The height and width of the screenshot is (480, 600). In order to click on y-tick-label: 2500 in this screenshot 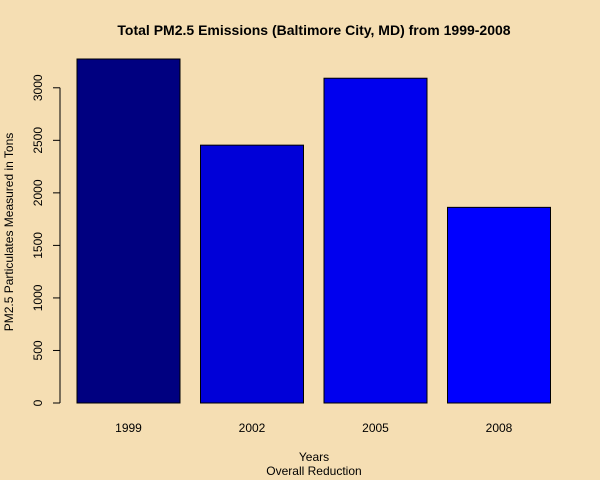, I will do `click(38, 140)`.